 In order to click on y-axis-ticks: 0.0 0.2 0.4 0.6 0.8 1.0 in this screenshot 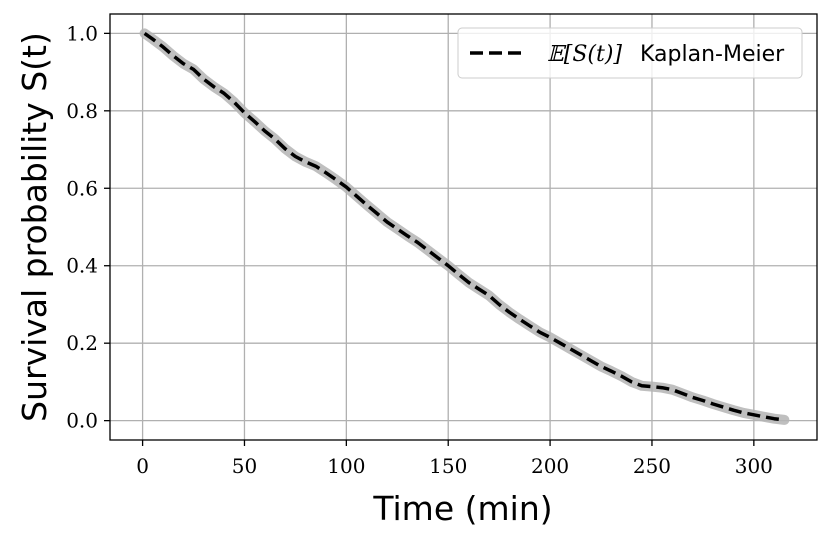, I will do `click(88, 227)`.